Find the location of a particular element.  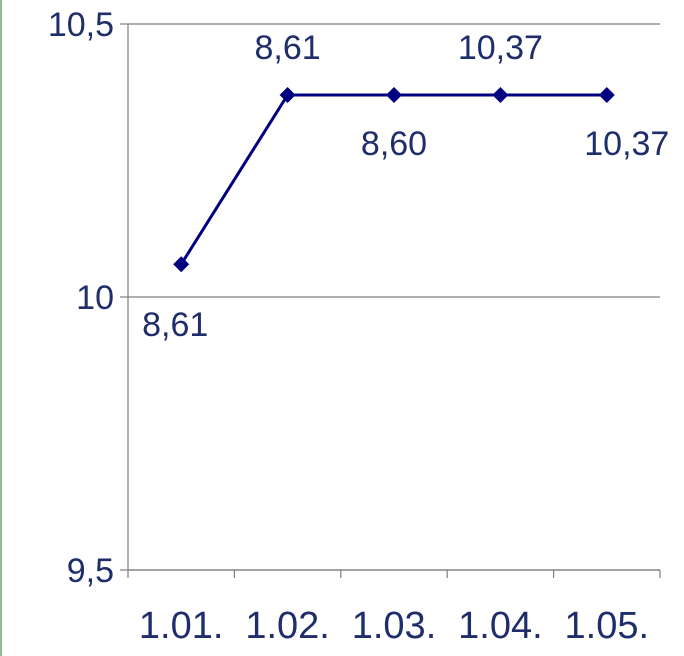

y-tick-label: 9,5 is located at coordinates (90, 571).